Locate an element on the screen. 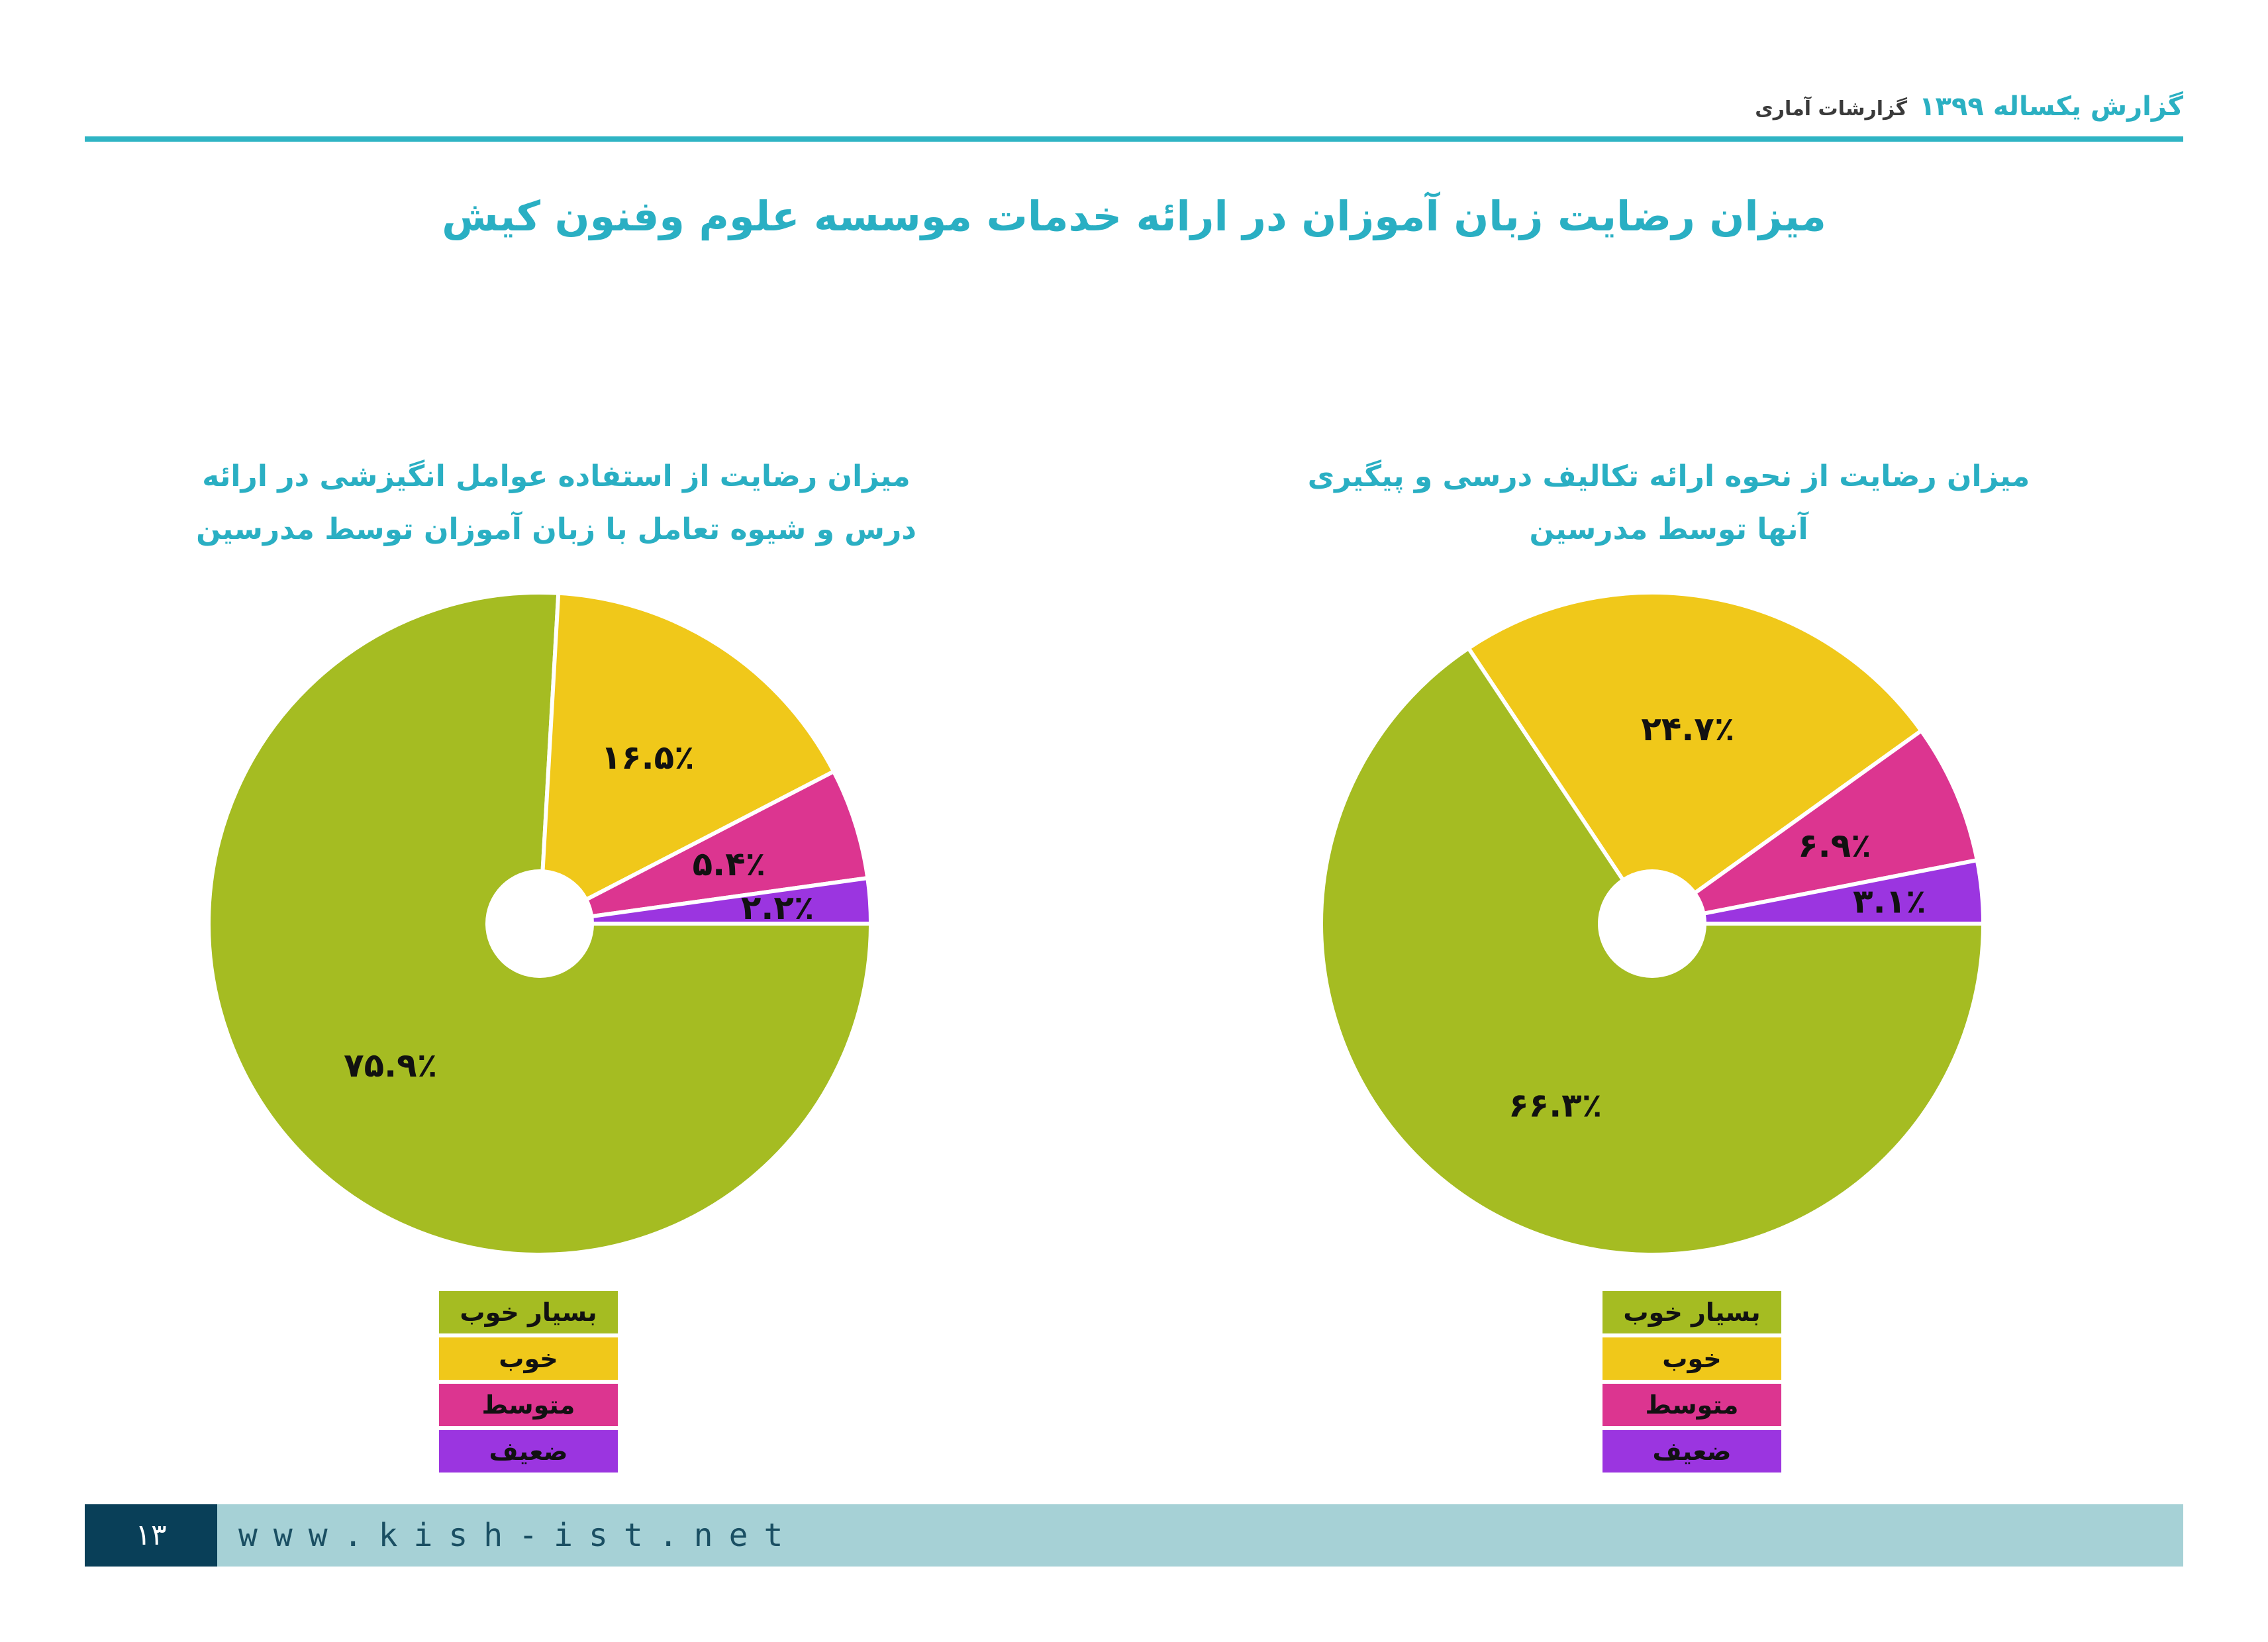 This screenshot has width=2268, height=1642. website-link: www.kish-ist.net is located at coordinates (518, 1535).